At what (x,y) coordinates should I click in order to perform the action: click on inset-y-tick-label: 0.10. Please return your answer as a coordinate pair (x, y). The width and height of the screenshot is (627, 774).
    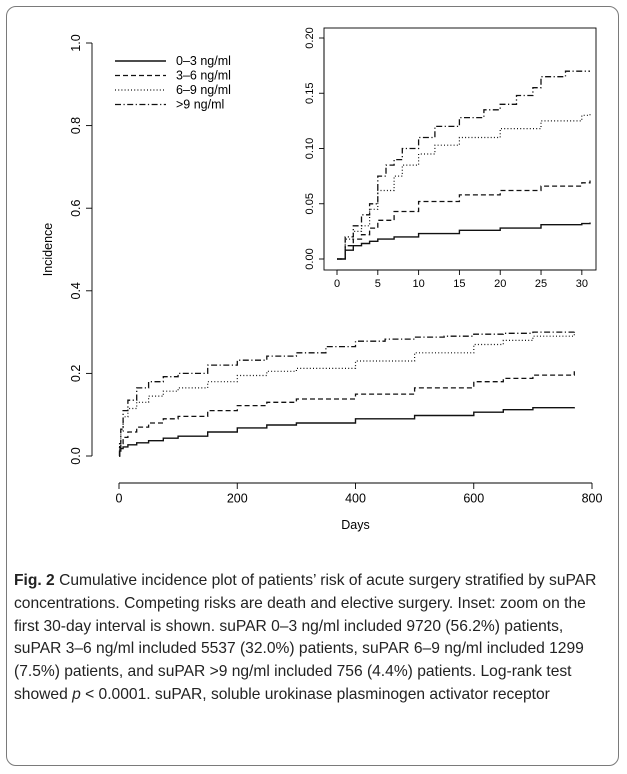
    Looking at the image, I should click on (310, 148).